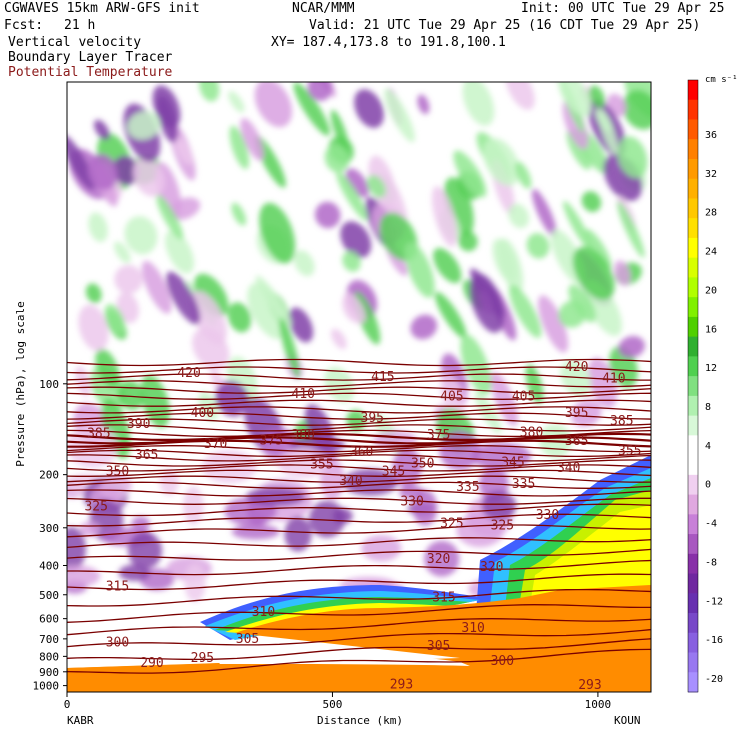 This screenshot has width=740, height=740. Describe the element at coordinates (49, 566) in the screenshot. I see `y-tick-label: 400` at that location.